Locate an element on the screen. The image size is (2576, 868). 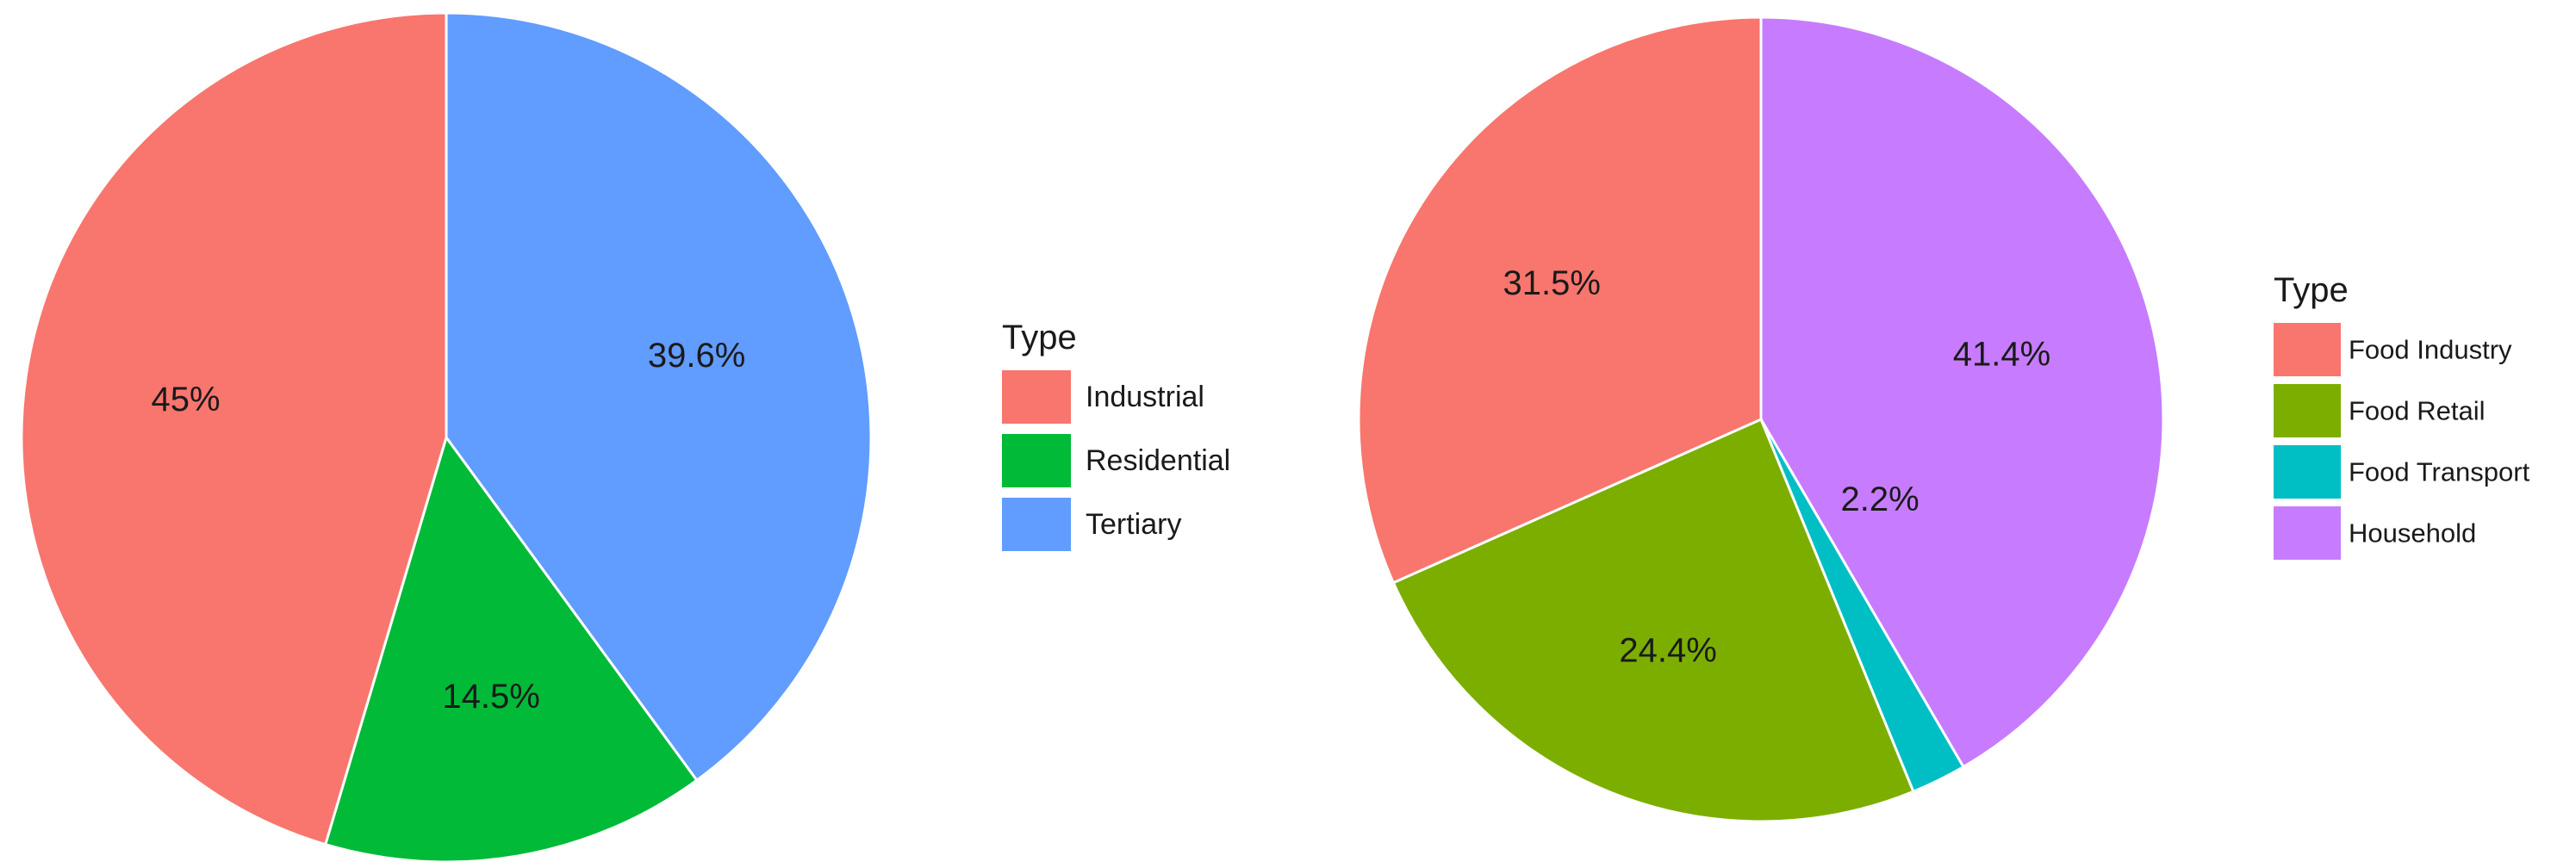
legend-key-residential is located at coordinates (1037, 461).